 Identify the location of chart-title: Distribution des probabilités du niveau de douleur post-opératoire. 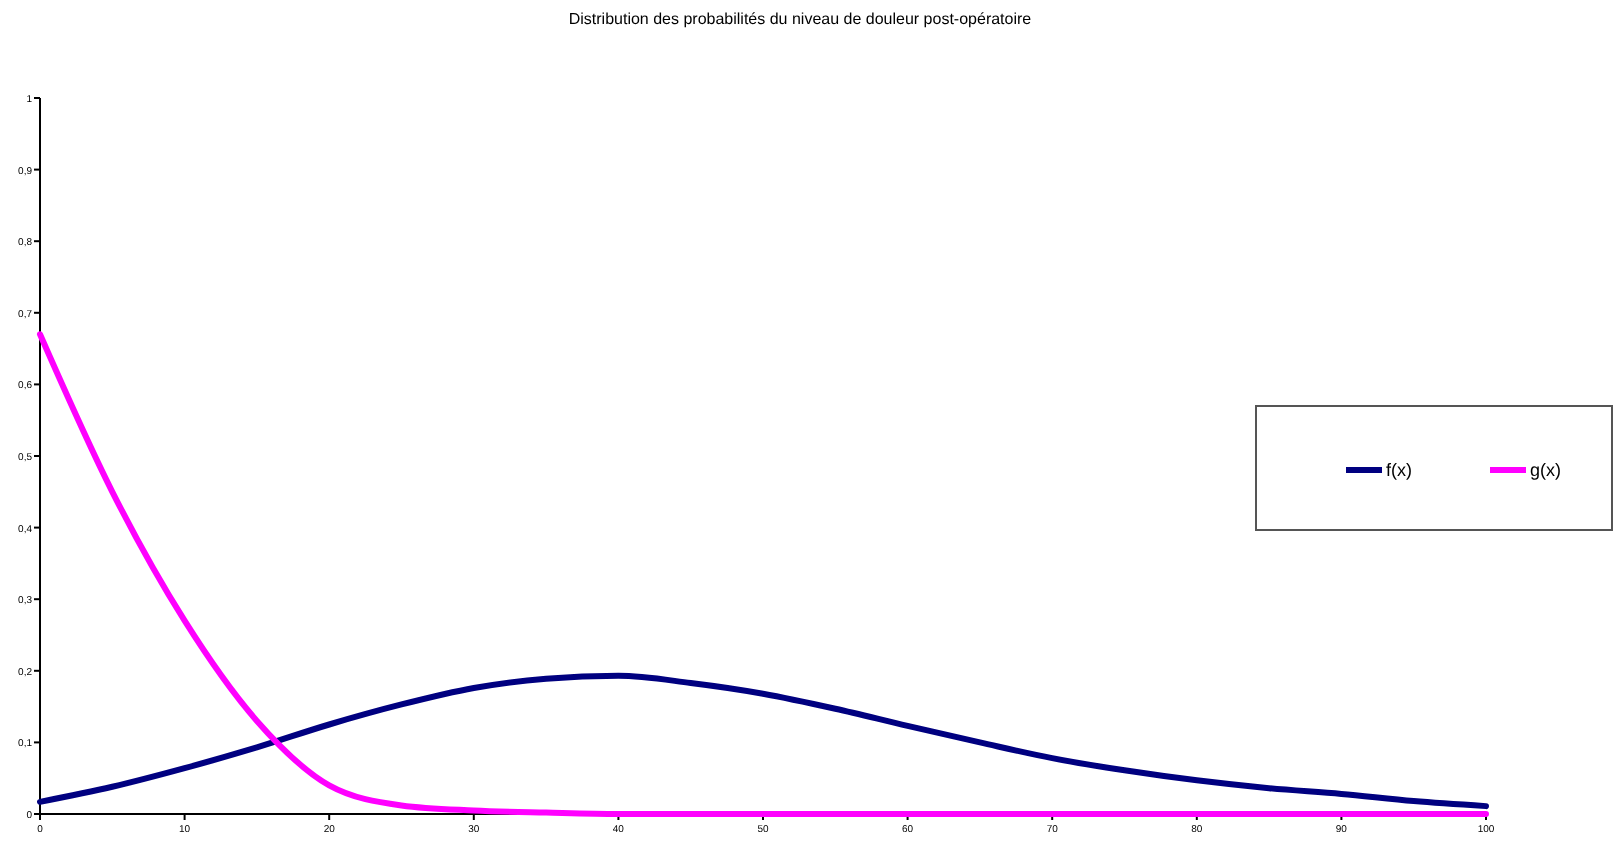
(800, 19).